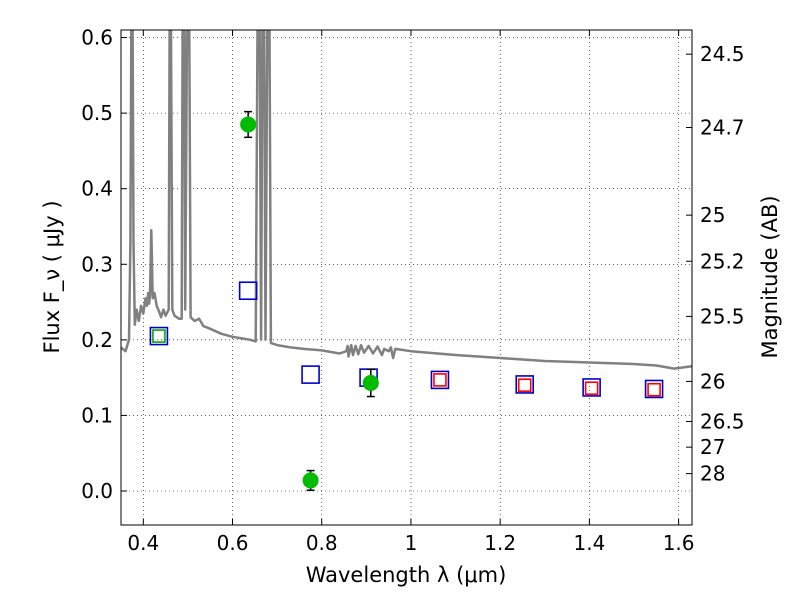 This screenshot has width=800, height=600. What do you see at coordinates (406, 575) in the screenshot?
I see `x-axis-label: Wavelength λ (μm)` at bounding box center [406, 575].